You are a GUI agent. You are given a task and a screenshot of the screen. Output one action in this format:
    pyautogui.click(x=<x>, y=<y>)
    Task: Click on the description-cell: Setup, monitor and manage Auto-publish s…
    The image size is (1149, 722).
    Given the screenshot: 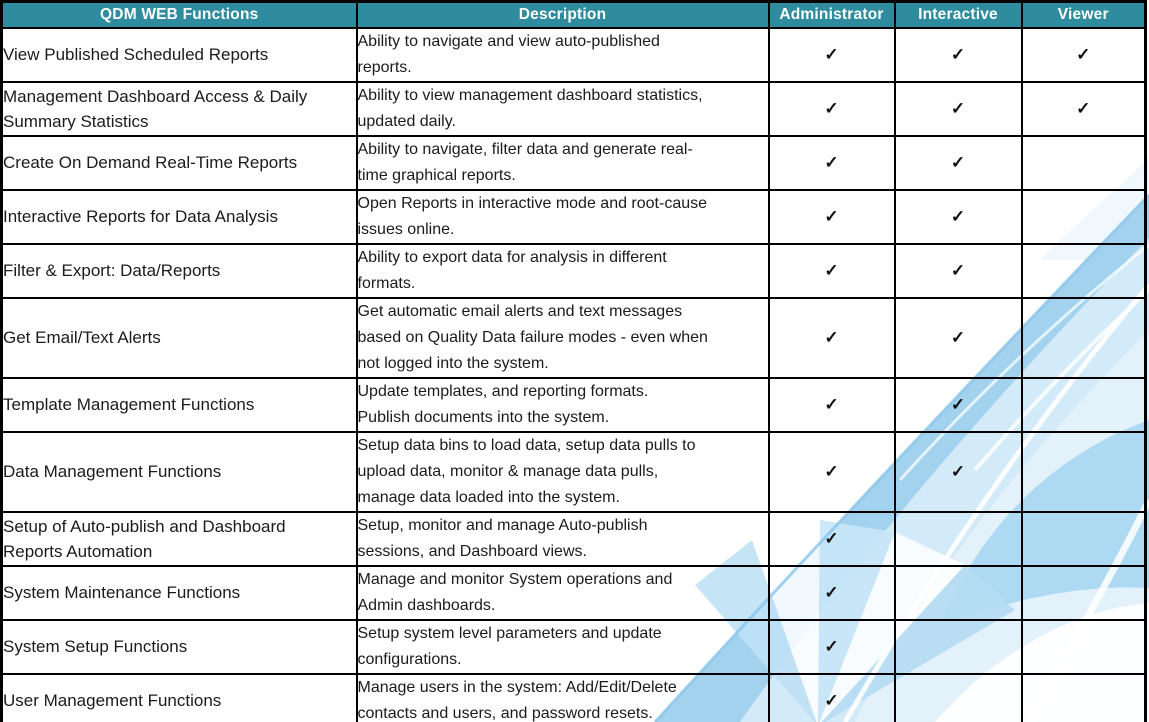 What is the action you would take?
    pyautogui.click(x=562, y=538)
    